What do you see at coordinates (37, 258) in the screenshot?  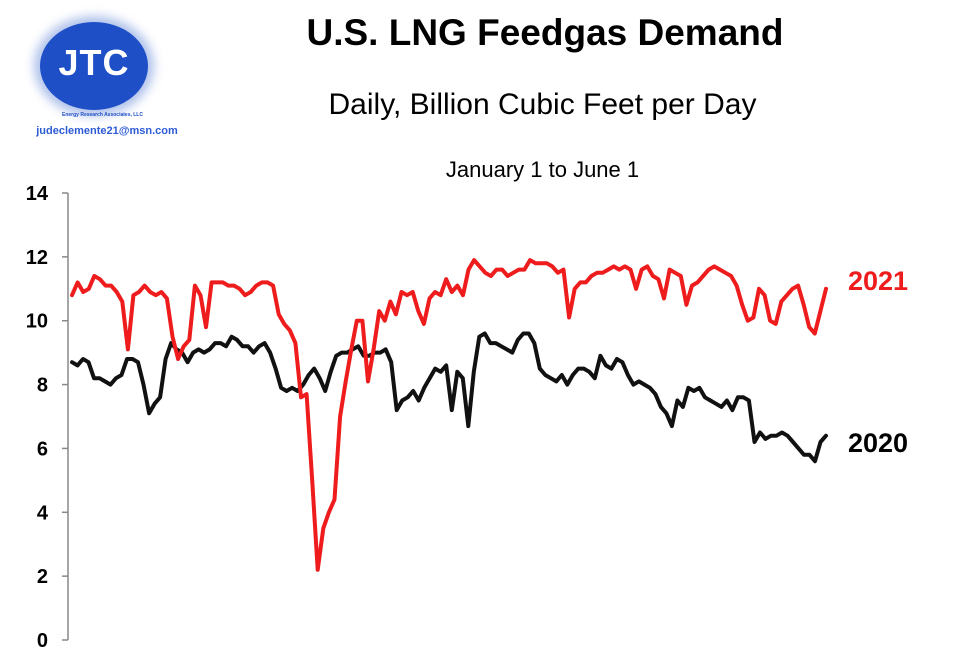 I see `y-tick-label: 12` at bounding box center [37, 258].